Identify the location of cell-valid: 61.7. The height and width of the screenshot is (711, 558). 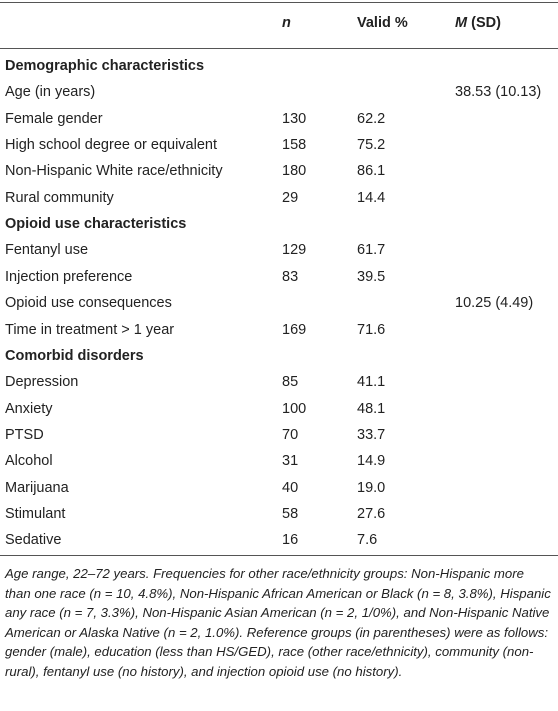
(371, 250).